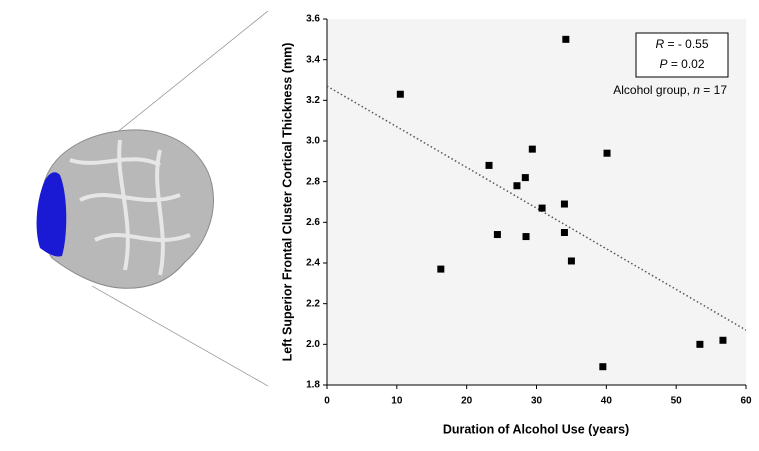  What do you see at coordinates (313, 181) in the screenshot?
I see `y-tick-label: 2.8` at bounding box center [313, 181].